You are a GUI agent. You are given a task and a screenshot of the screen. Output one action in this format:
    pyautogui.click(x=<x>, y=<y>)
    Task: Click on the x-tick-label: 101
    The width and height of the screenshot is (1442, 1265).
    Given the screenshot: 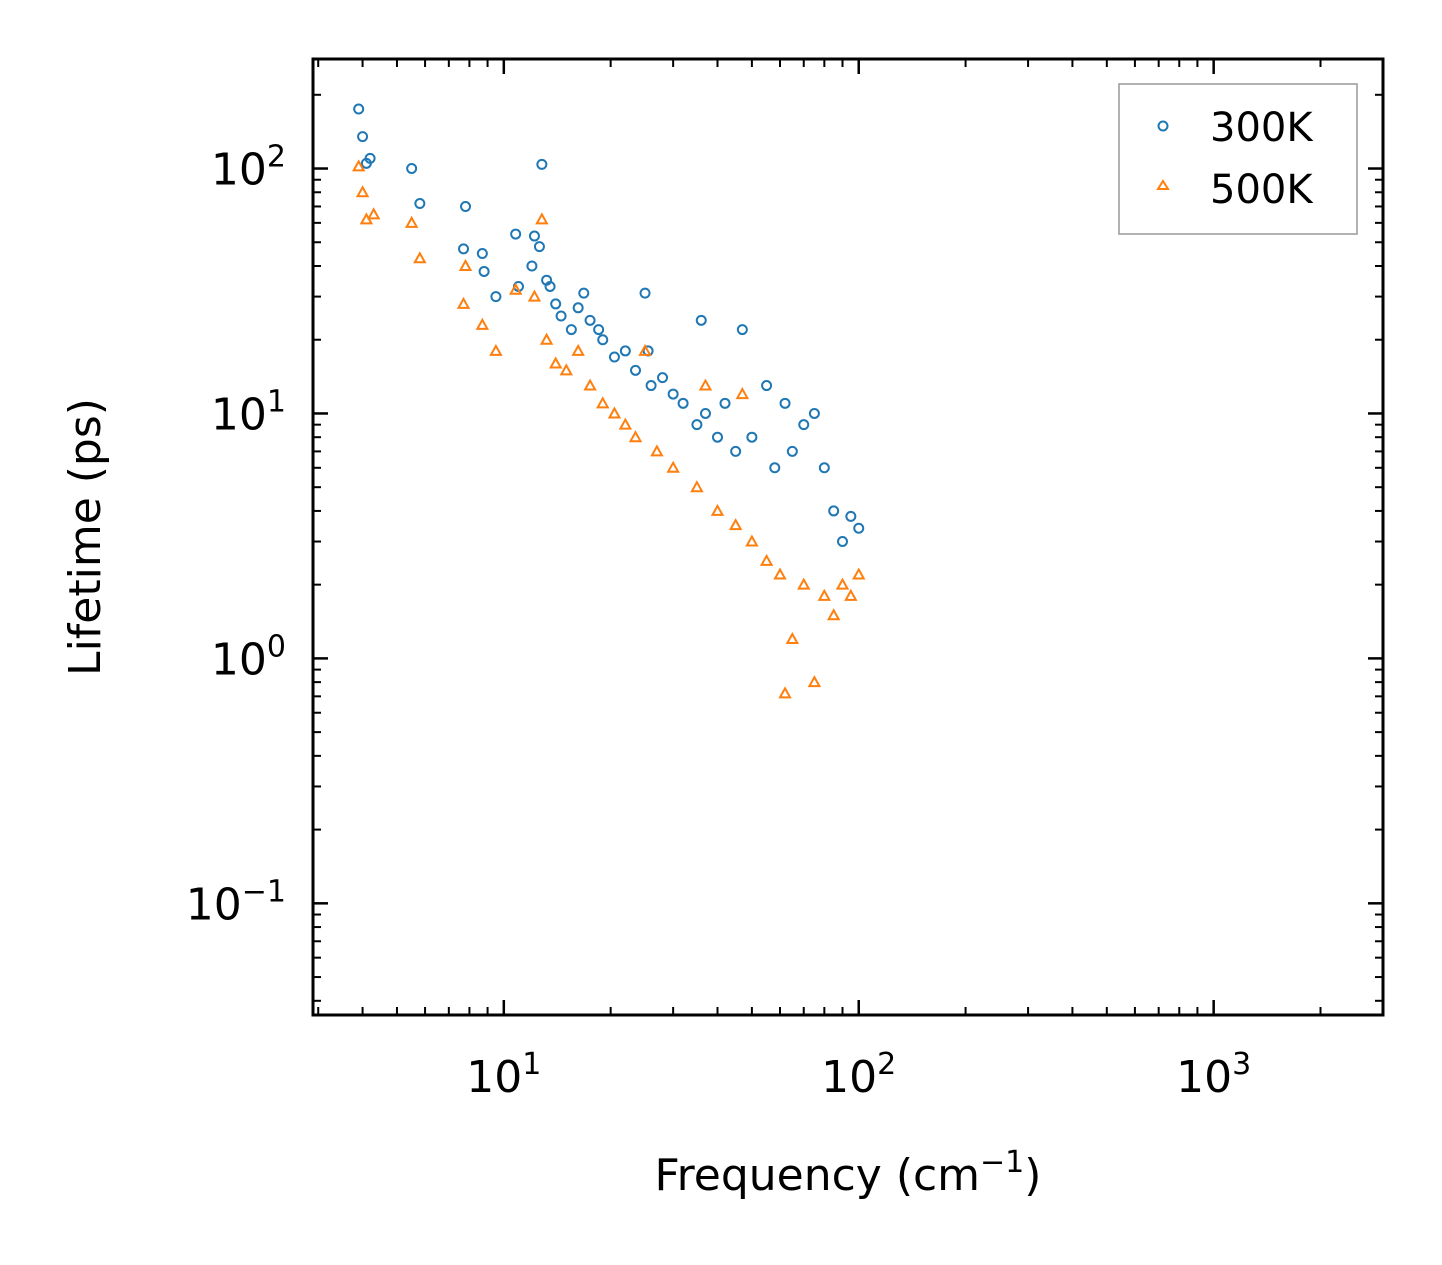 What is the action you would take?
    pyautogui.click(x=503, y=1075)
    